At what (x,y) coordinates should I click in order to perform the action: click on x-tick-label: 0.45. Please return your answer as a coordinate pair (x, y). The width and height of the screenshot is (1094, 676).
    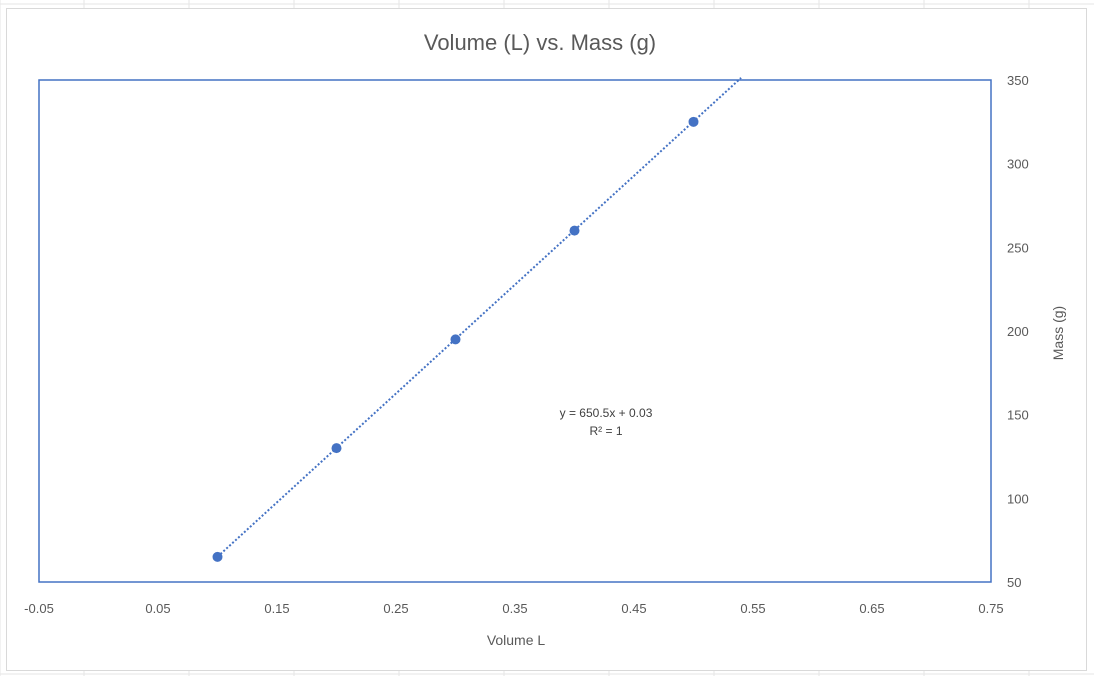
    Looking at the image, I should click on (633, 608).